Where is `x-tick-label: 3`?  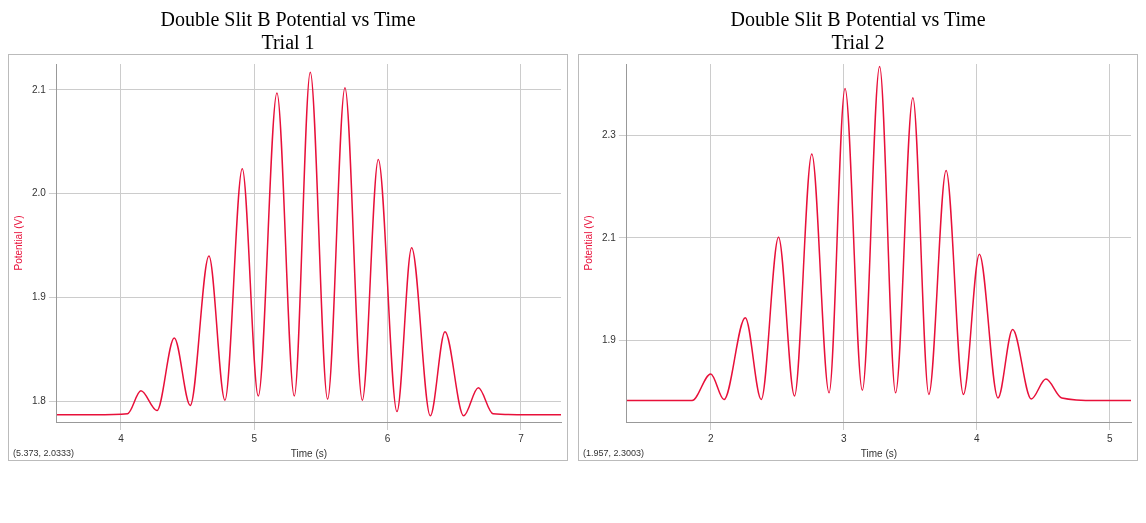
x-tick-label: 3 is located at coordinates (843, 438).